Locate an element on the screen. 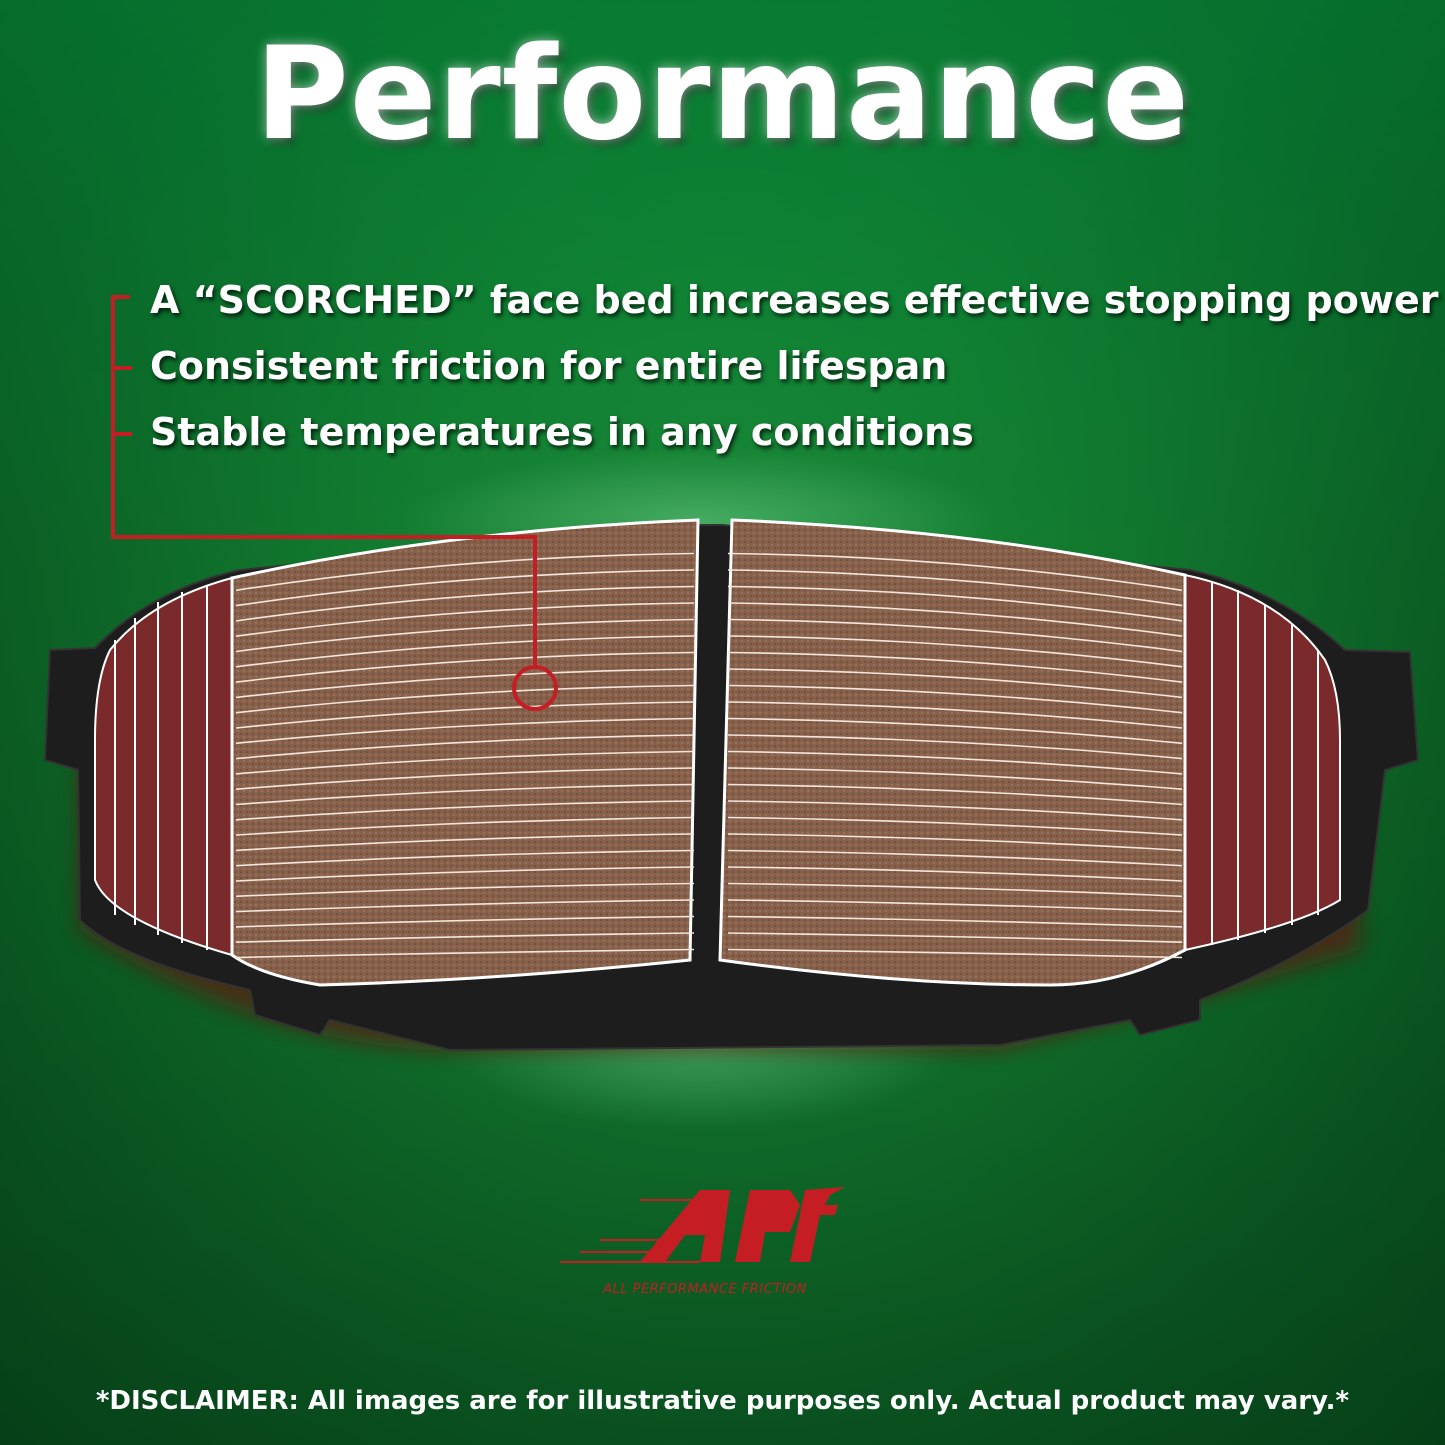 This screenshot has width=1445, height=1445. chamfer-right is located at coordinates (1262, 762).